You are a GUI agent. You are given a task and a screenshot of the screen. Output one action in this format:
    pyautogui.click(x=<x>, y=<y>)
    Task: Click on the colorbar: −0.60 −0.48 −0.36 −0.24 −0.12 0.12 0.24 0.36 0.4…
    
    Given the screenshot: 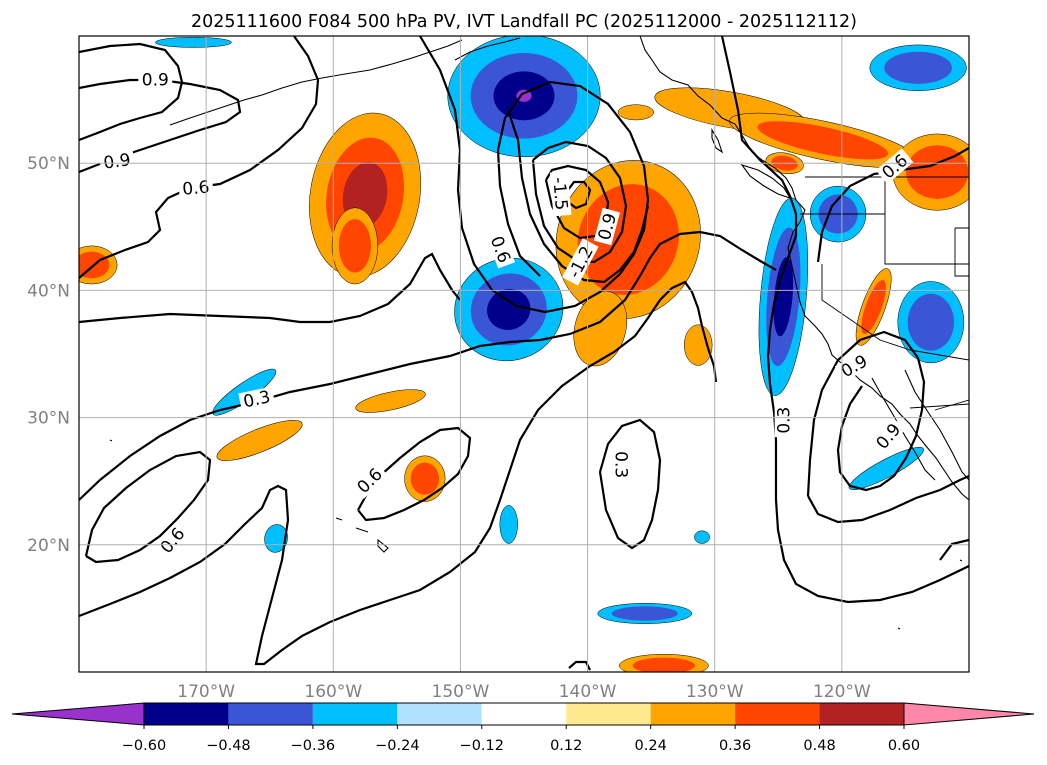 What is the action you would take?
    pyautogui.click(x=523, y=728)
    